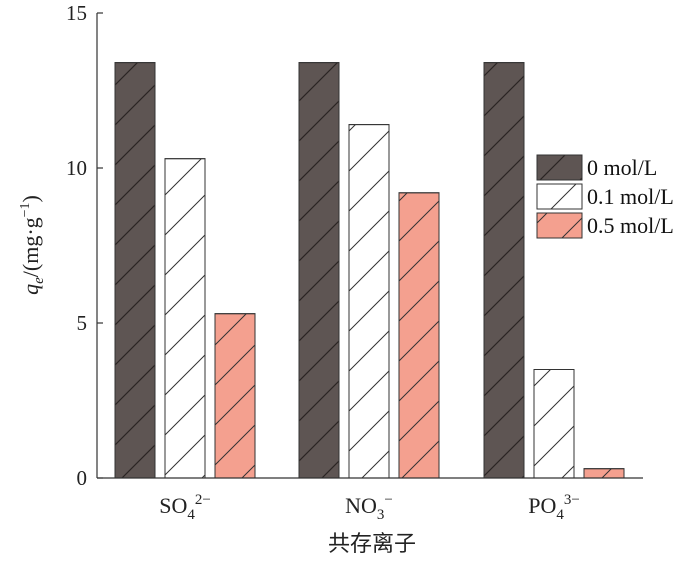 This screenshot has height=563, width=700. I want to click on ylabel-base: q, so click(30, 289).